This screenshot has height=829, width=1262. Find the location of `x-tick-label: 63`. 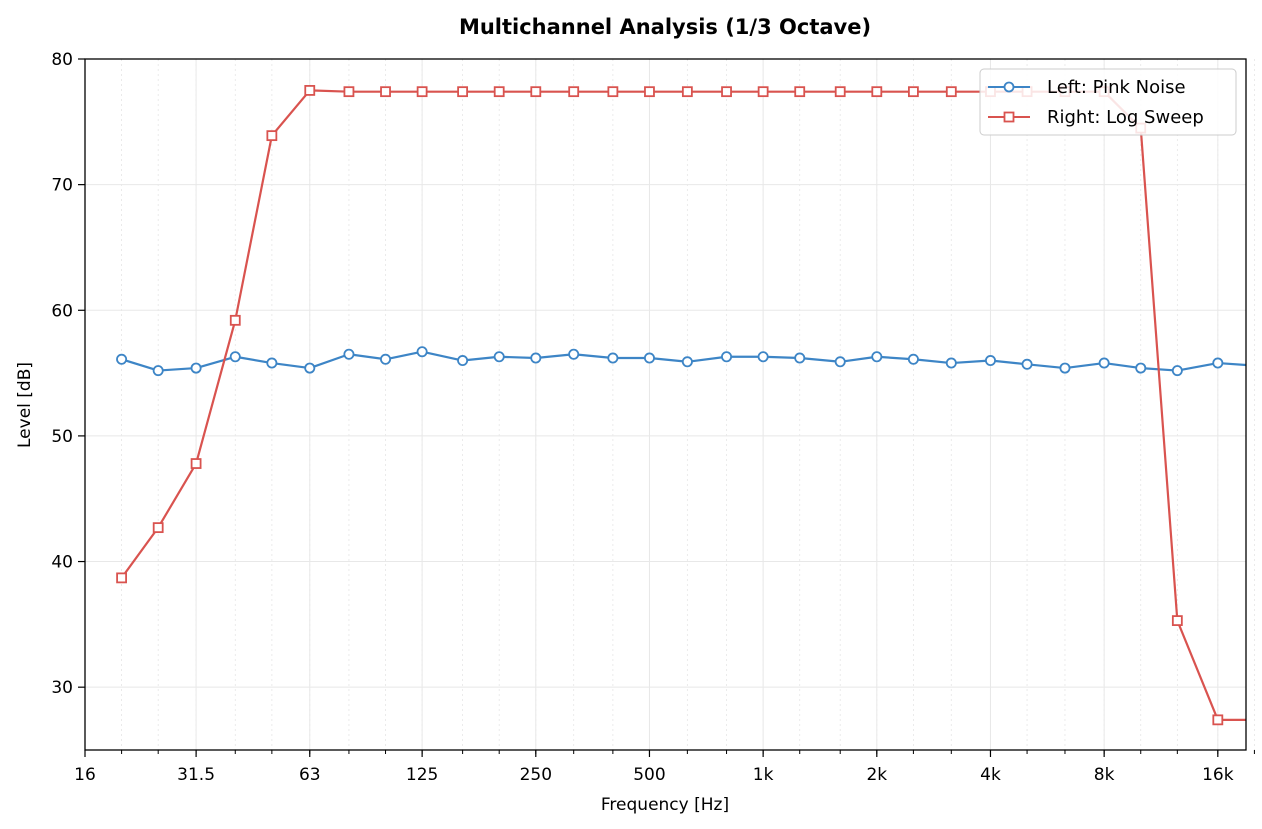

x-tick-label: 63 is located at coordinates (310, 775).